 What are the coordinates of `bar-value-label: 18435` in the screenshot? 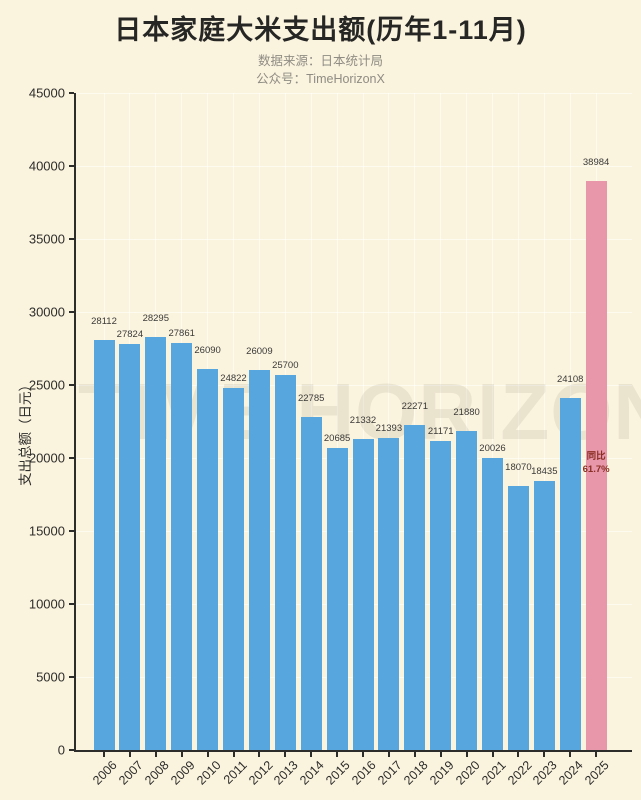 It's located at (544, 471).